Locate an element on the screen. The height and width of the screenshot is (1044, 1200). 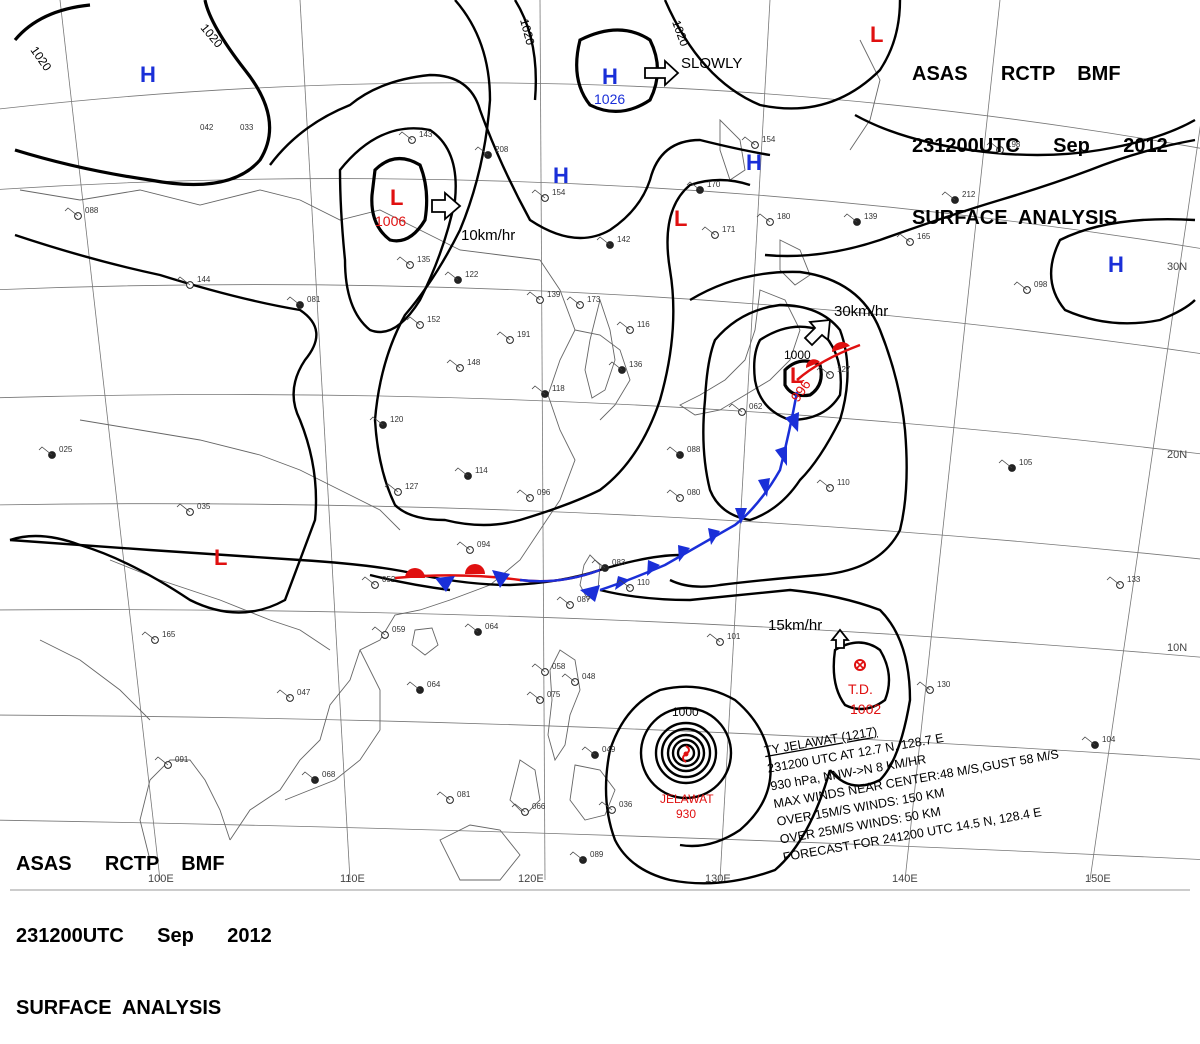
lon-label: 100E is located at coordinates (161, 879).